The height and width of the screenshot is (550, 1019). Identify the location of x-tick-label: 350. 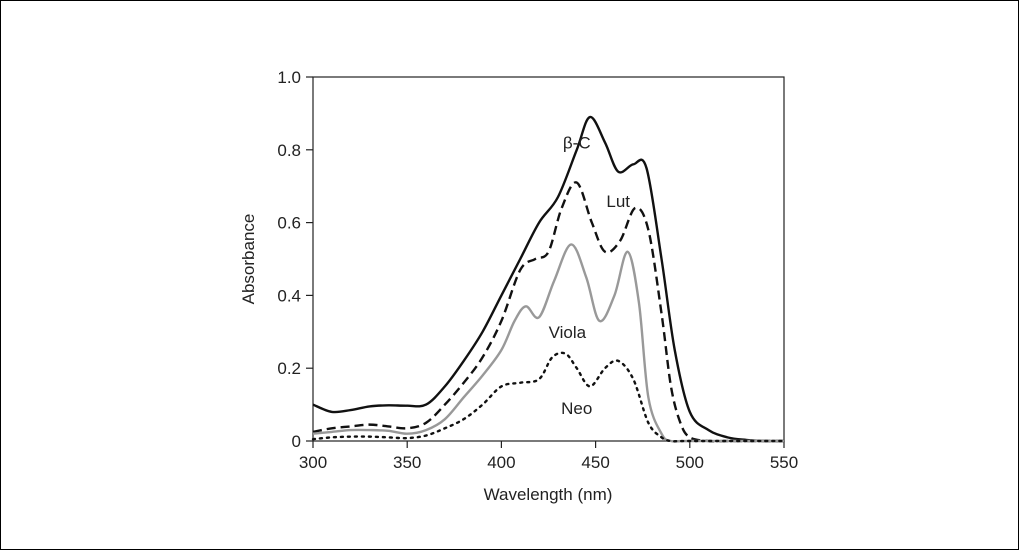
(407, 462).